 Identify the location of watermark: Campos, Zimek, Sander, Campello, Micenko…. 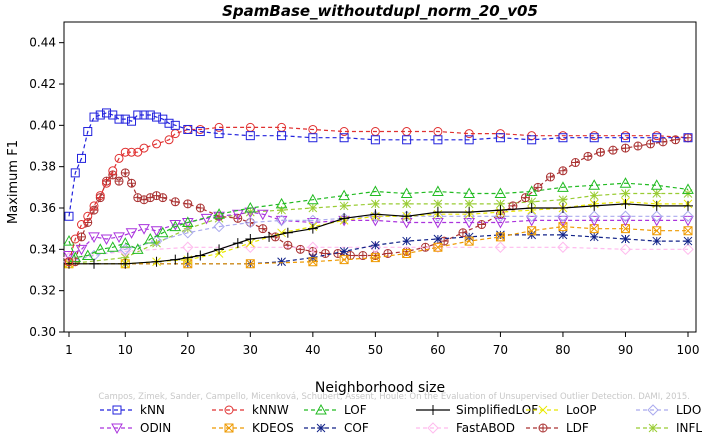
(394, 397).